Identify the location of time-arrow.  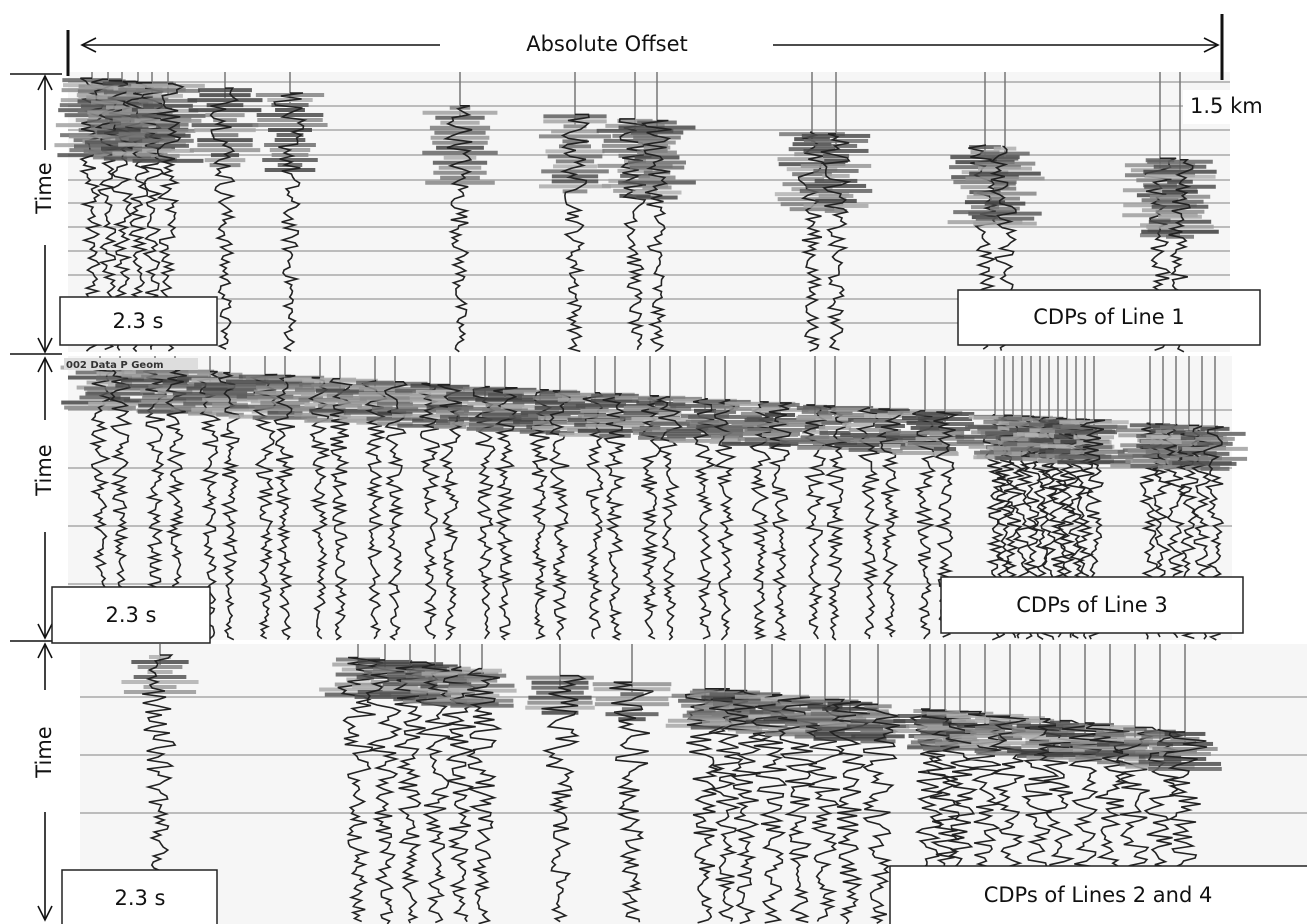
(36, 499).